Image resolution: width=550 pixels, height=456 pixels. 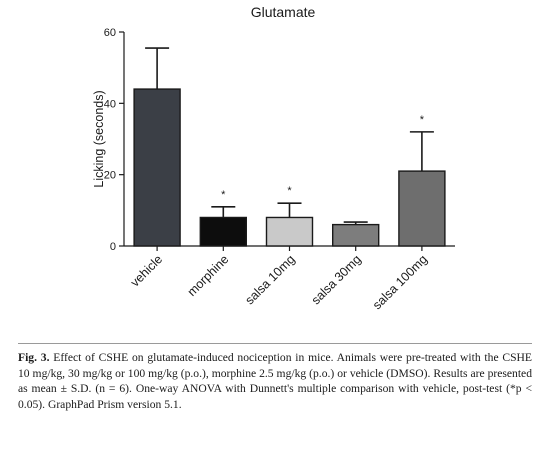 I want to click on y-tick-label: 20, so click(x=110, y=176).